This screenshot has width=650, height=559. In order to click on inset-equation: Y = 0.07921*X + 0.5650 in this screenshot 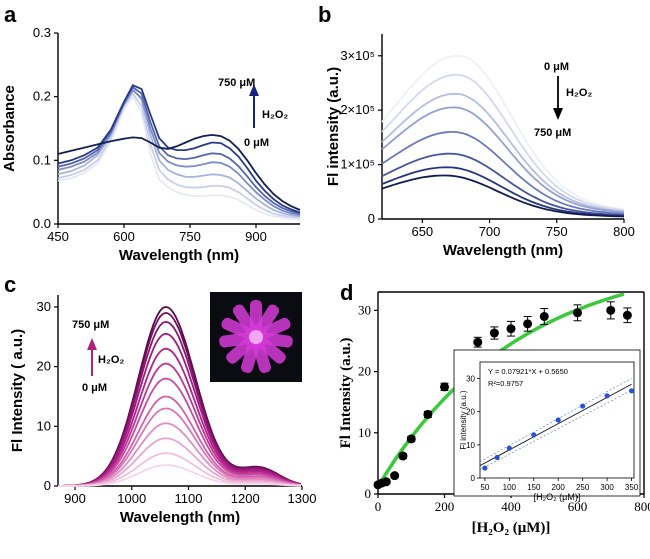, I will do `click(528, 371)`.